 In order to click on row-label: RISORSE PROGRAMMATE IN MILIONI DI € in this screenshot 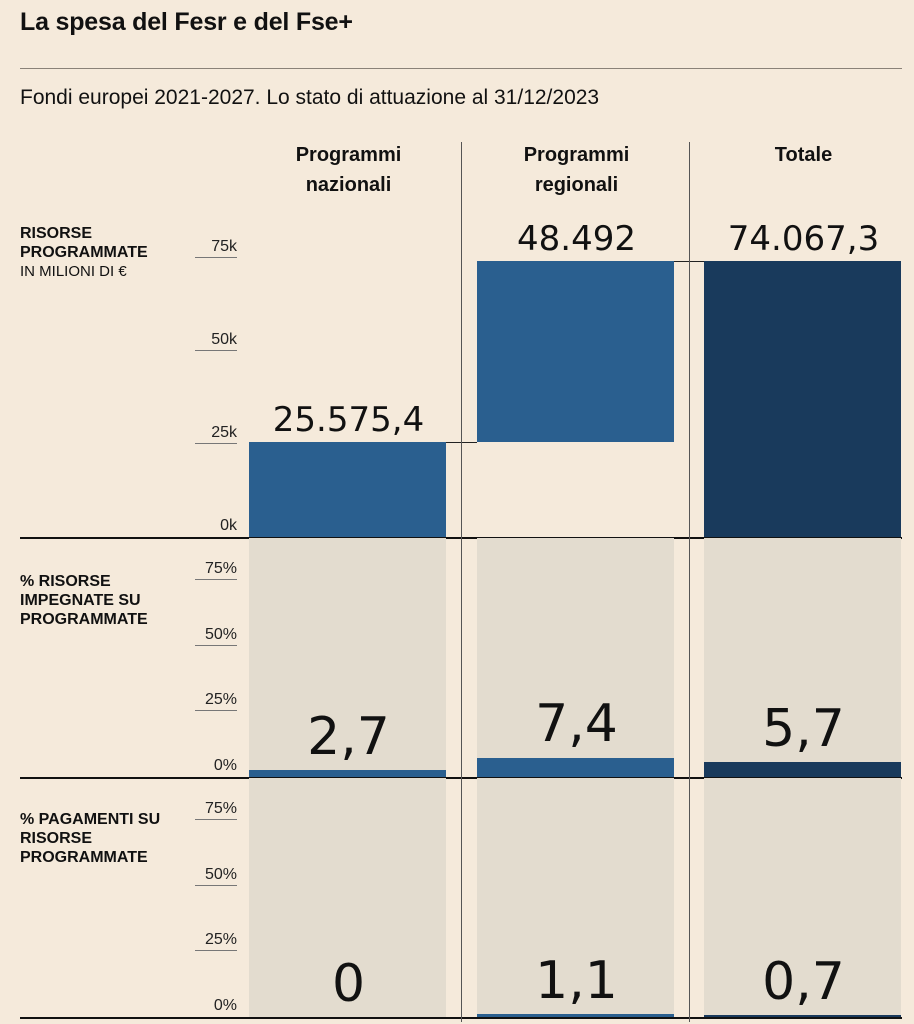, I will do `click(100, 252)`.